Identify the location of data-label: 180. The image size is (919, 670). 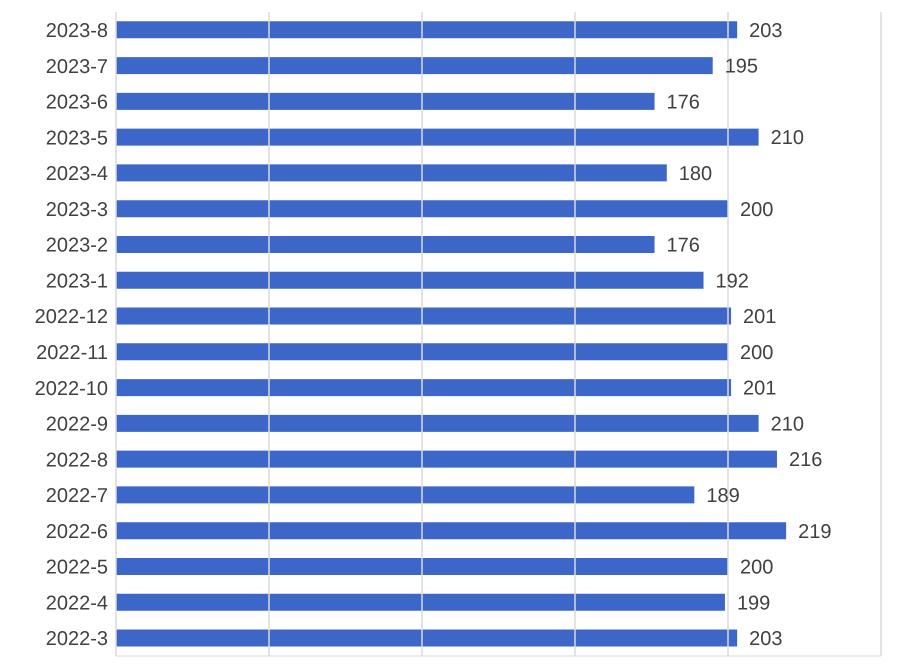
(695, 174).